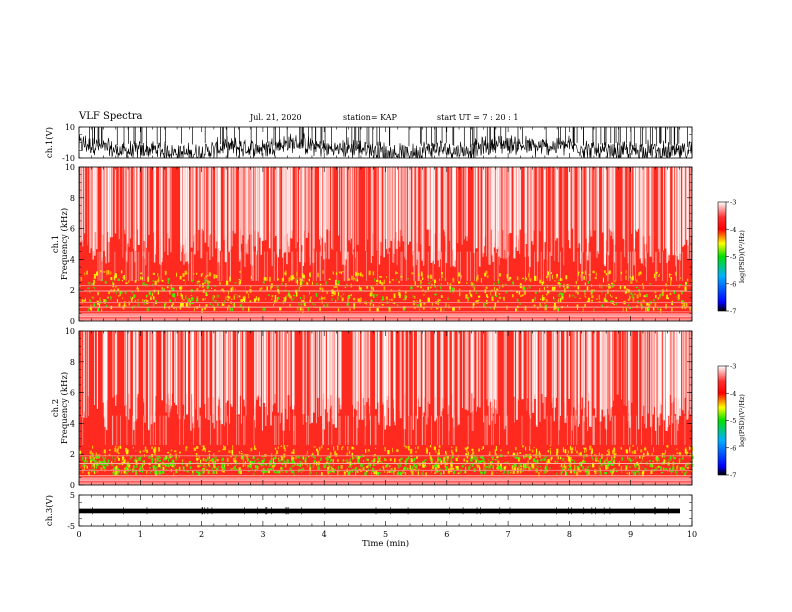  I want to click on ch1-spectrogram-ytick-label: 4, so click(72, 259).